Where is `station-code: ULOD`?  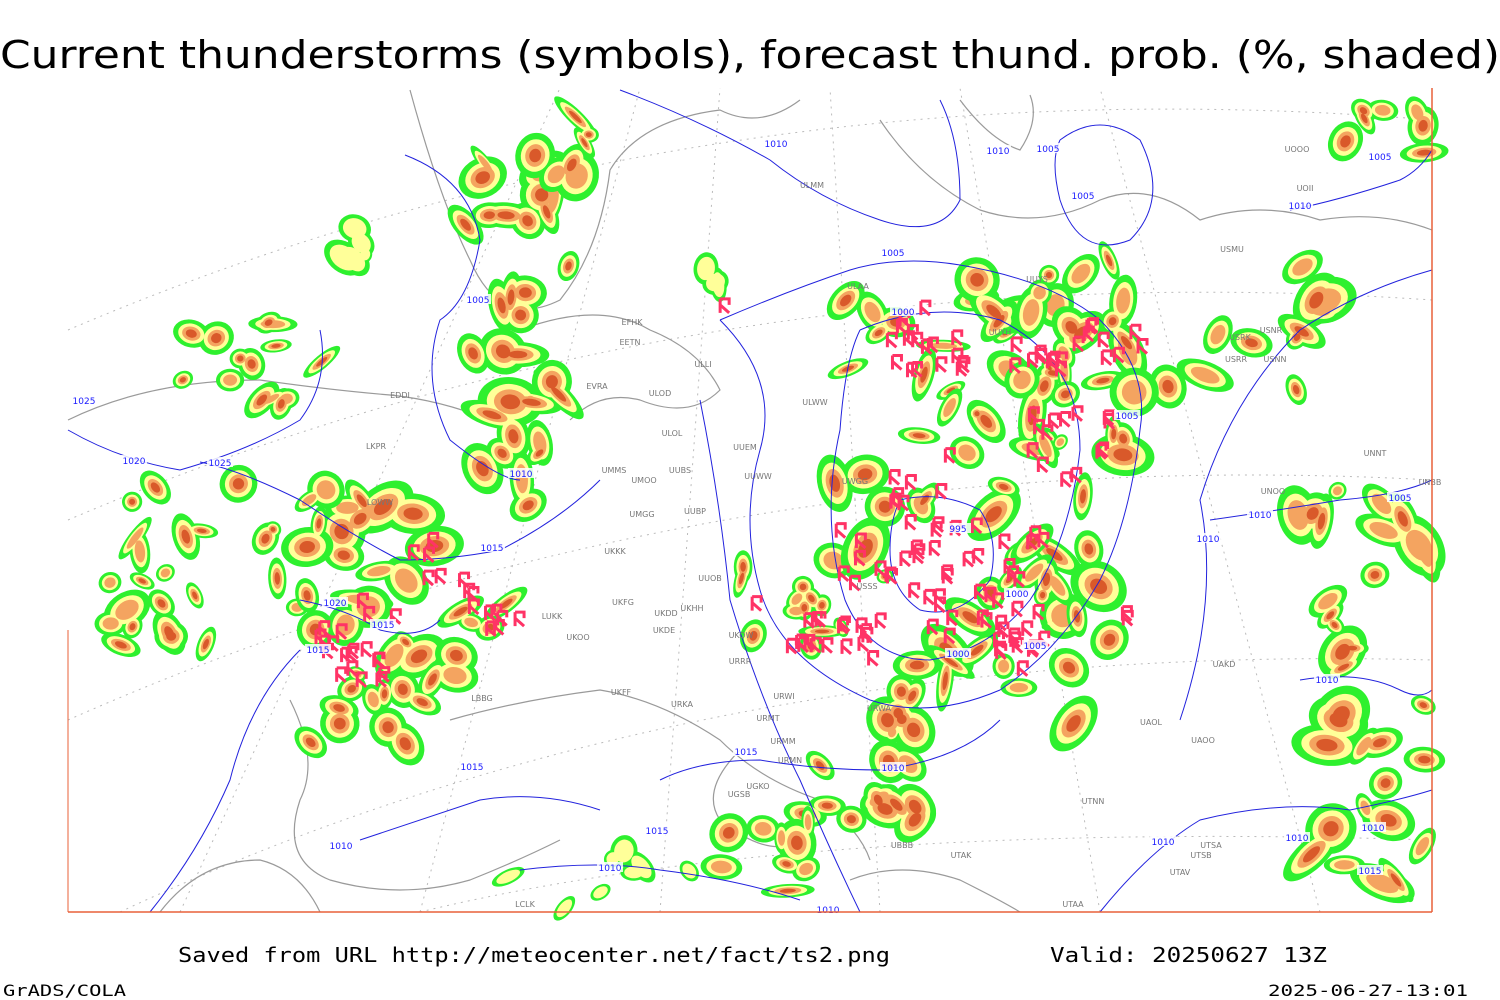 station-code: ULOD is located at coordinates (660, 393).